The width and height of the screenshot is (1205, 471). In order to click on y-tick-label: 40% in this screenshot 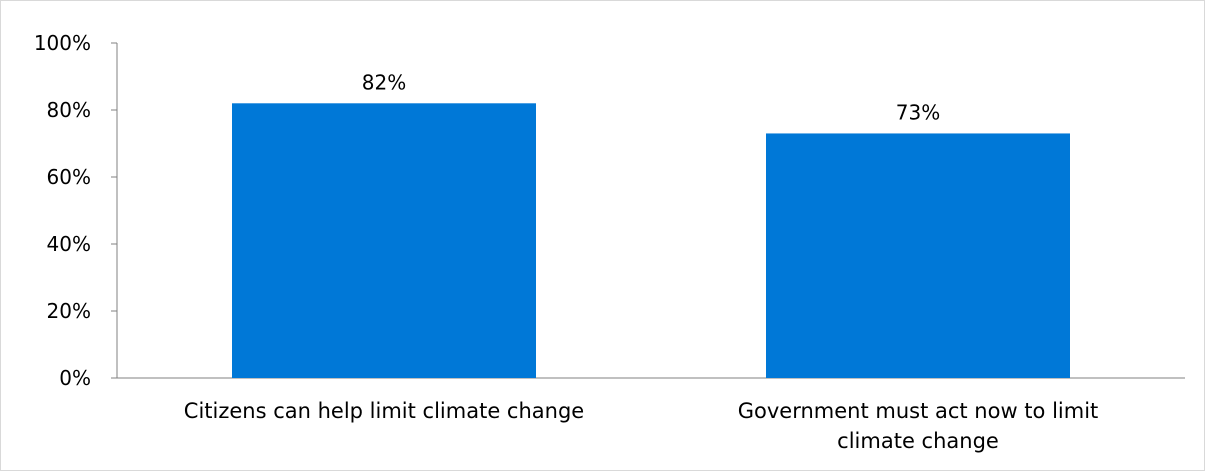, I will do `click(69, 244)`.